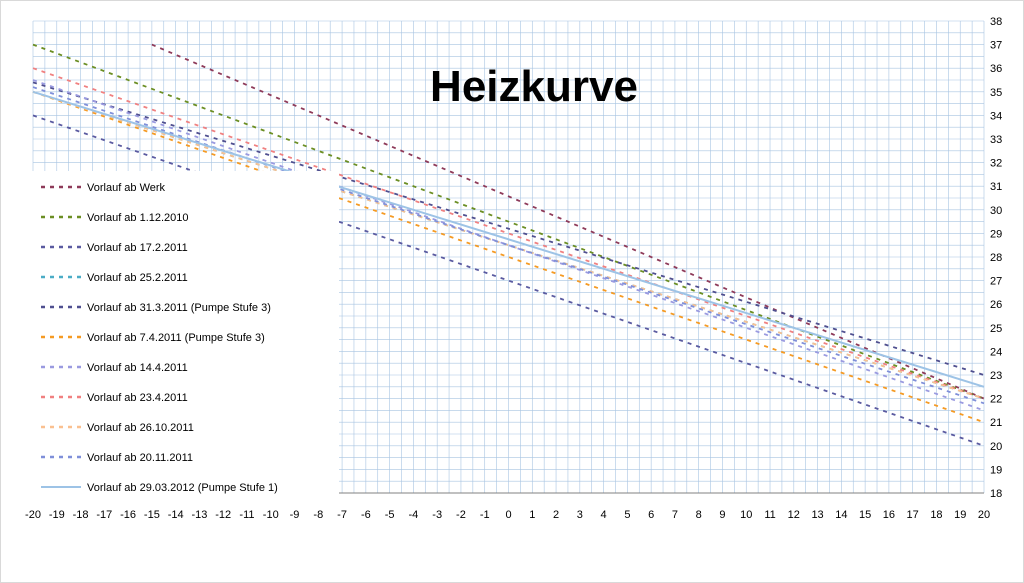  What do you see at coordinates (137, 398) in the screenshot?
I see `legend-label: Vorlauf ab 23.4.2011` at bounding box center [137, 398].